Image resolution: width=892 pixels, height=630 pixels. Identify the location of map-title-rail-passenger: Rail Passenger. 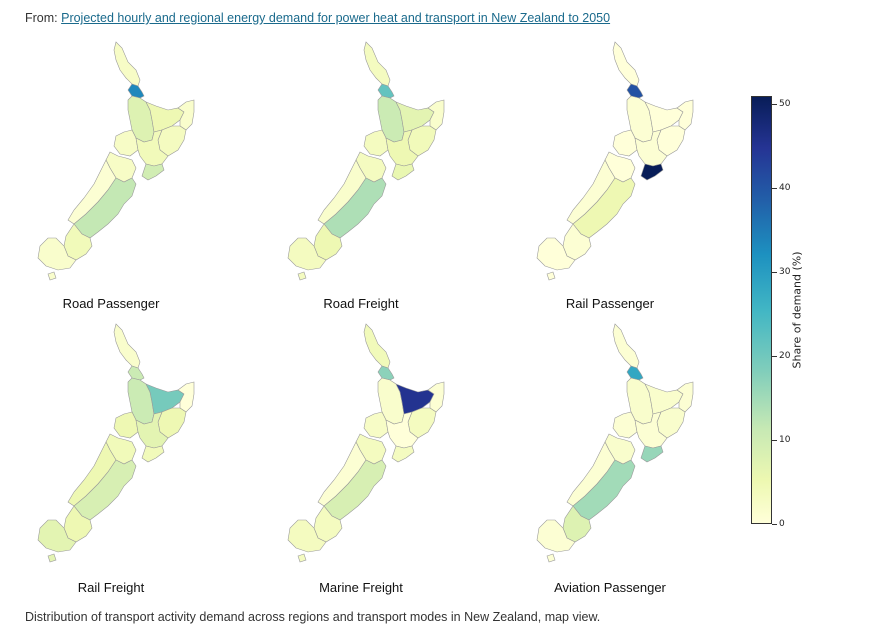
(610, 303).